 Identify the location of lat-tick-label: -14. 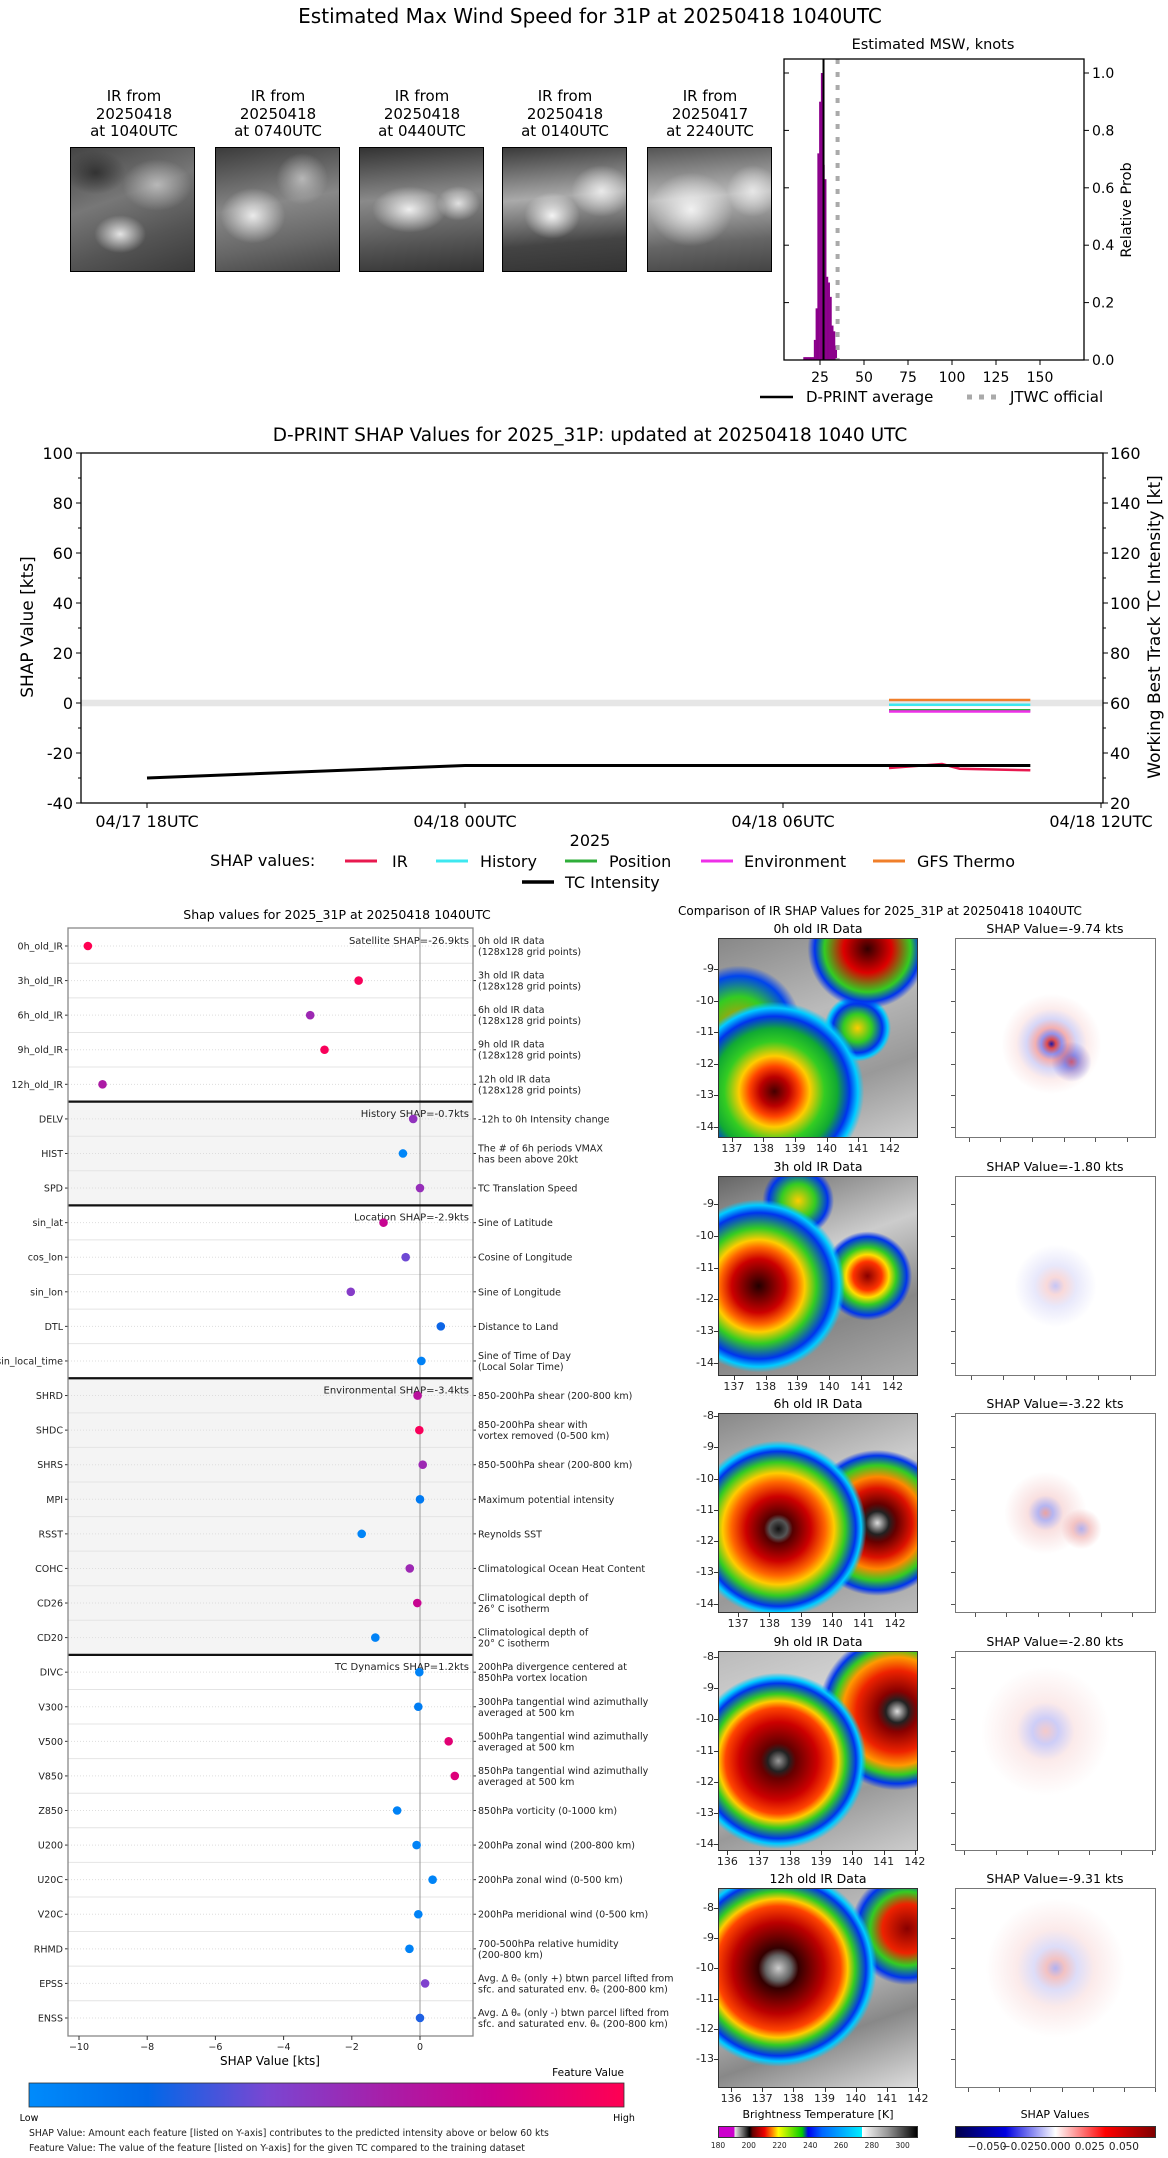
(705, 1126).